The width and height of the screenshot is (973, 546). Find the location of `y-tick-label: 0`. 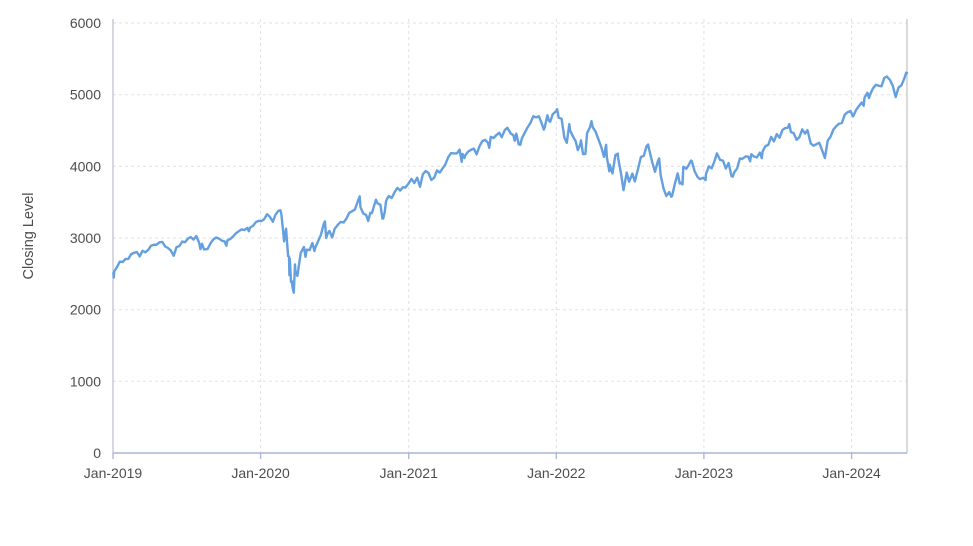

y-tick-label: 0 is located at coordinates (97, 453).